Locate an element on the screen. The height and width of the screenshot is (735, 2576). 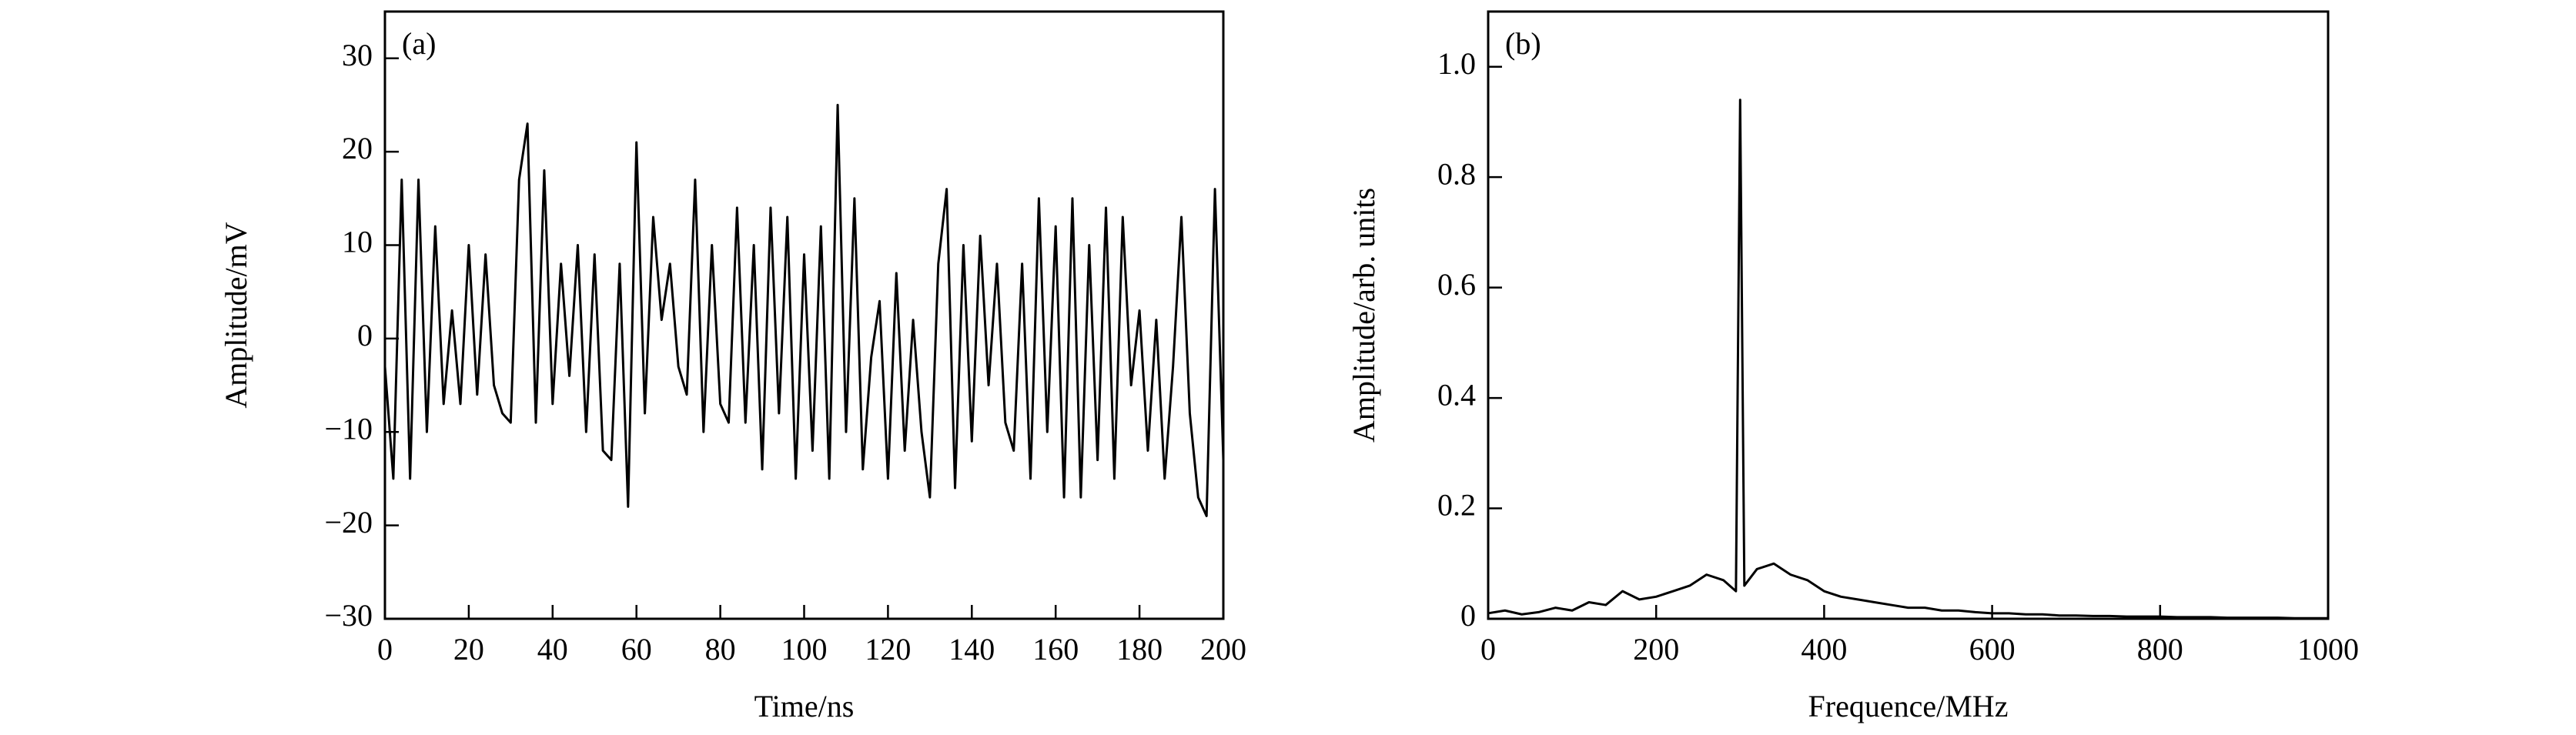
x-tick-label: 180 is located at coordinates (1140, 649).